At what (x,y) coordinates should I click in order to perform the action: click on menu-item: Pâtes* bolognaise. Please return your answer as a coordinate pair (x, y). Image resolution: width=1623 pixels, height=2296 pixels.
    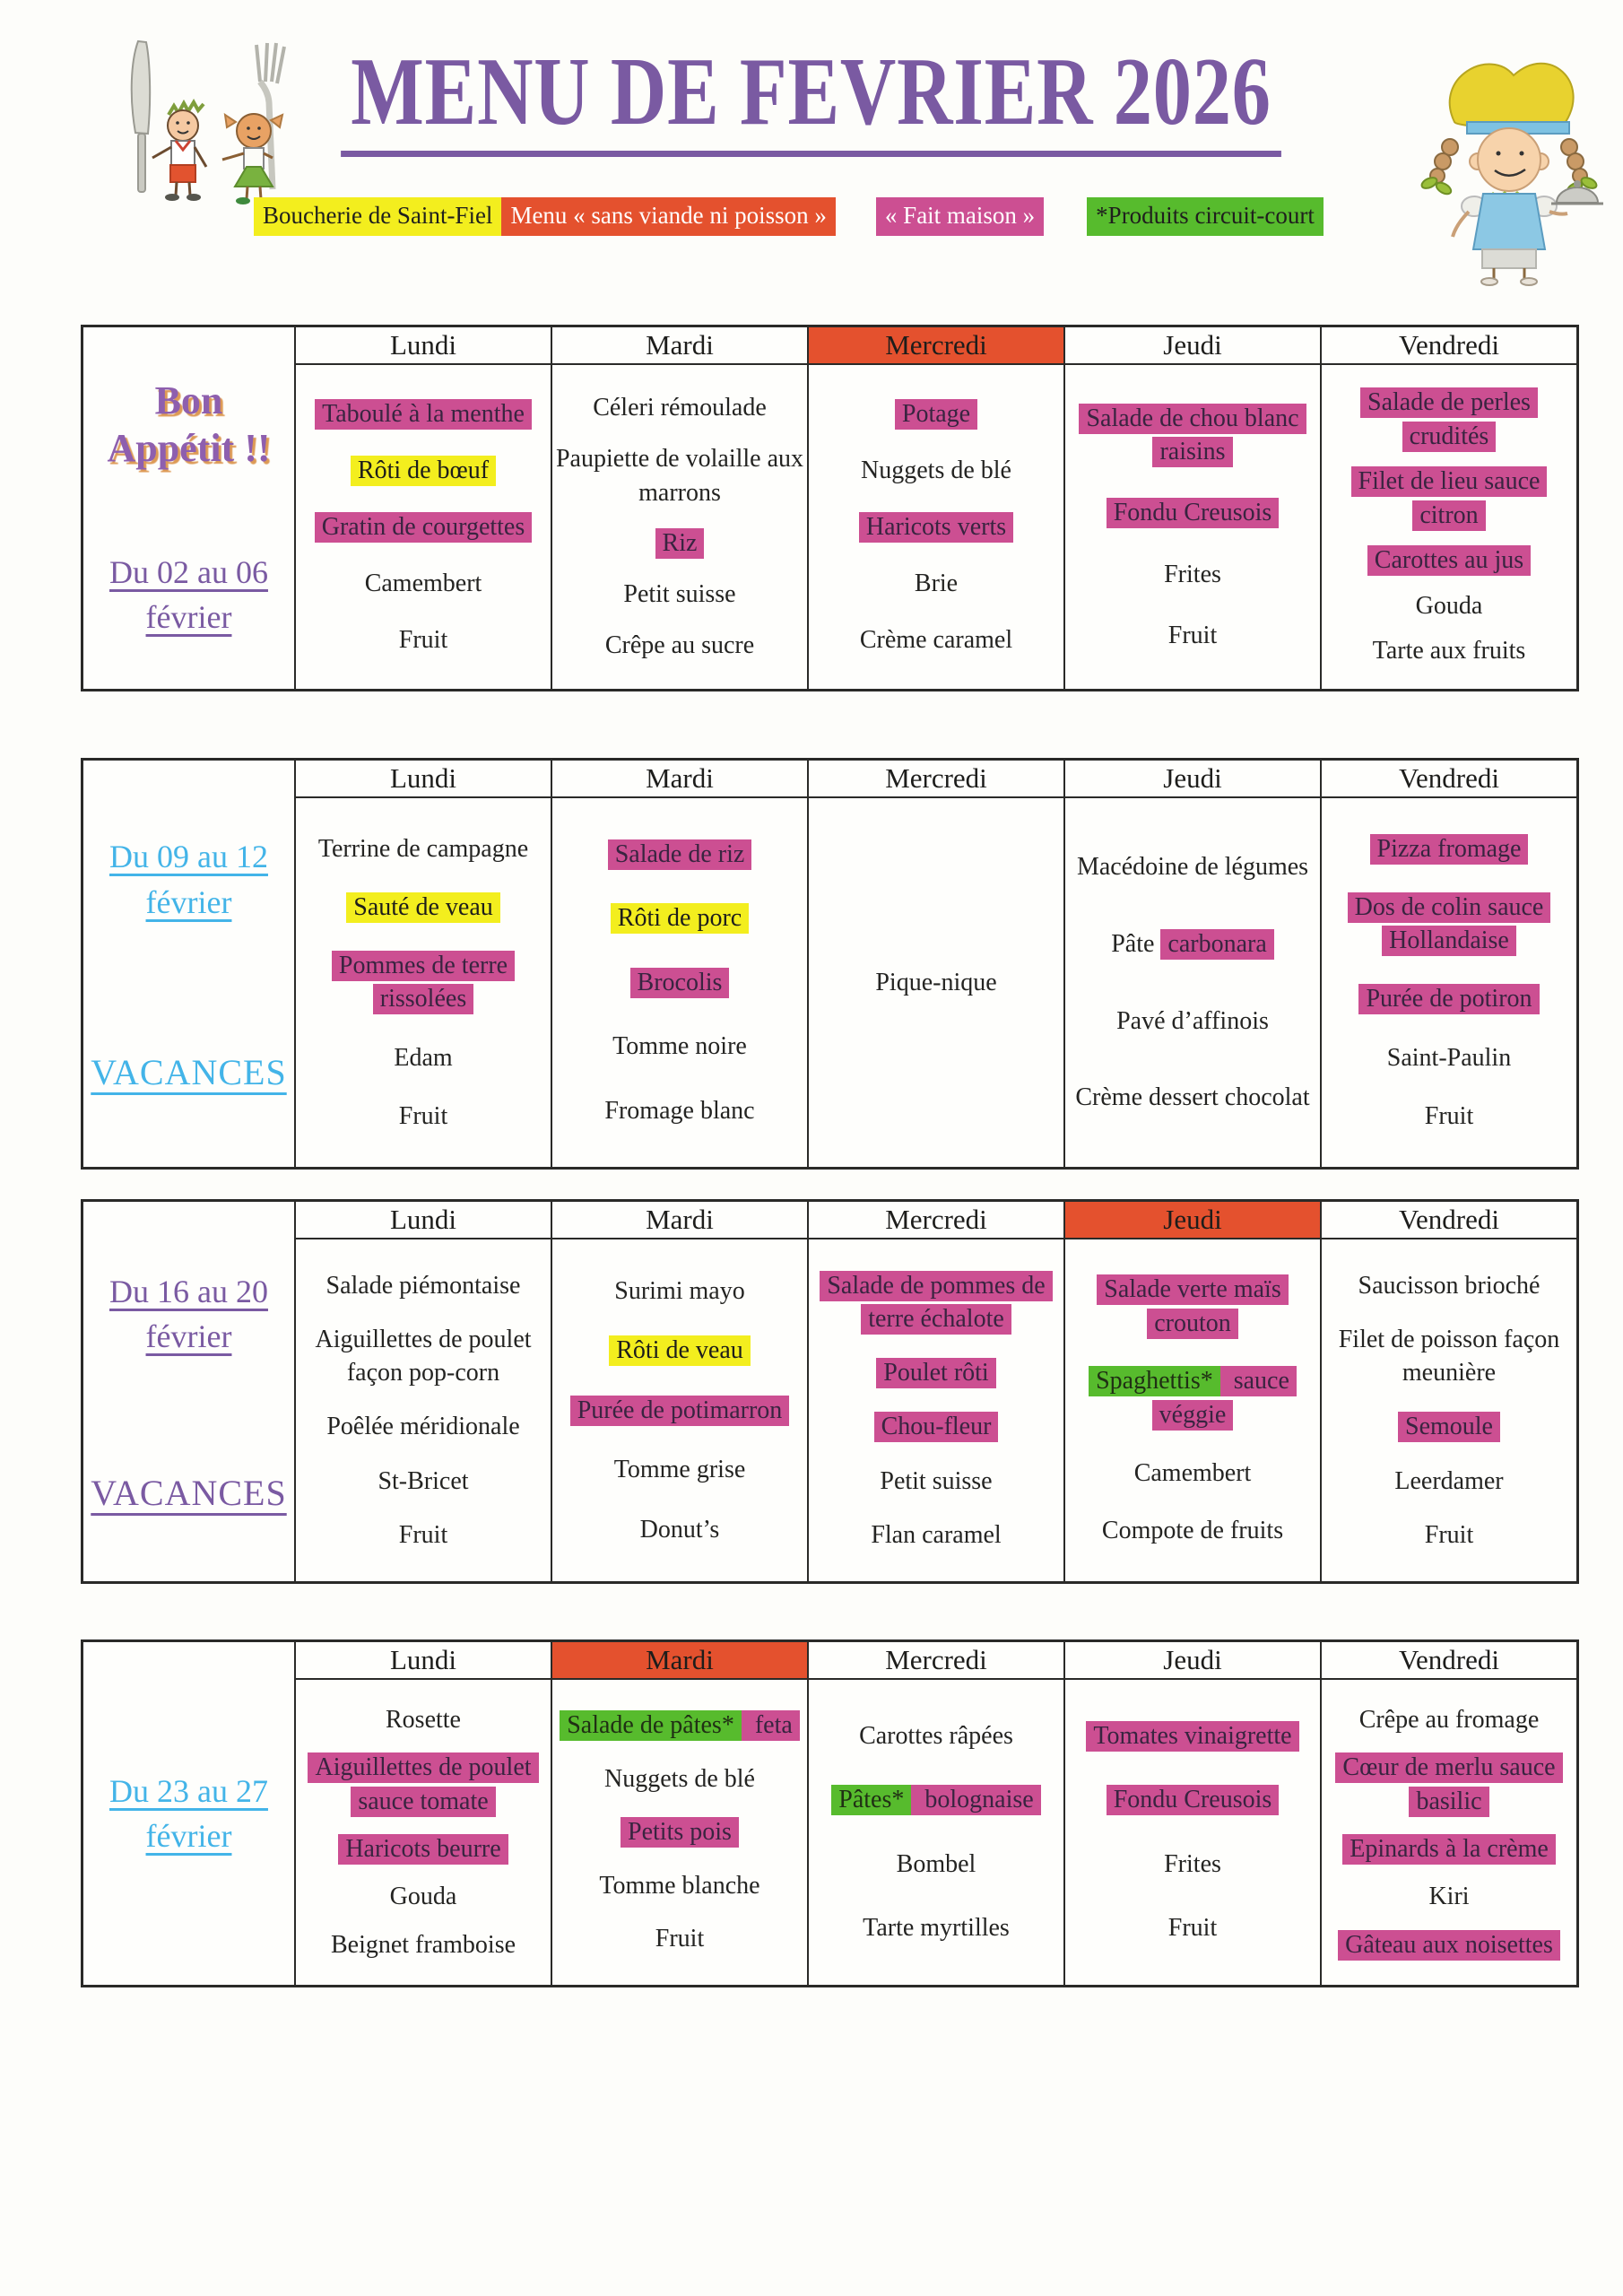
    Looking at the image, I should click on (936, 1800).